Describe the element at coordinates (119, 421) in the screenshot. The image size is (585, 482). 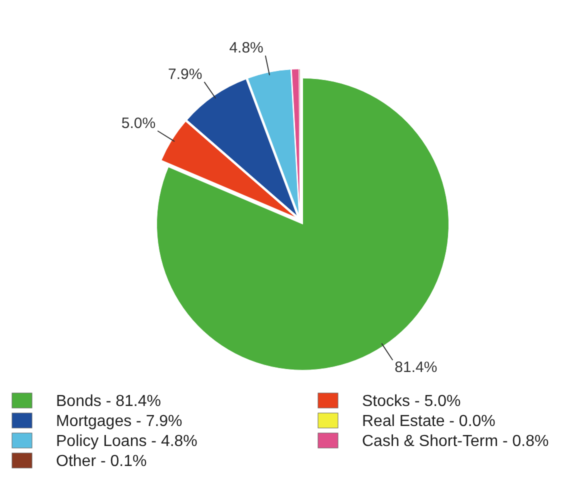
I see `legend-label: Mortgages - 7.9%` at that location.